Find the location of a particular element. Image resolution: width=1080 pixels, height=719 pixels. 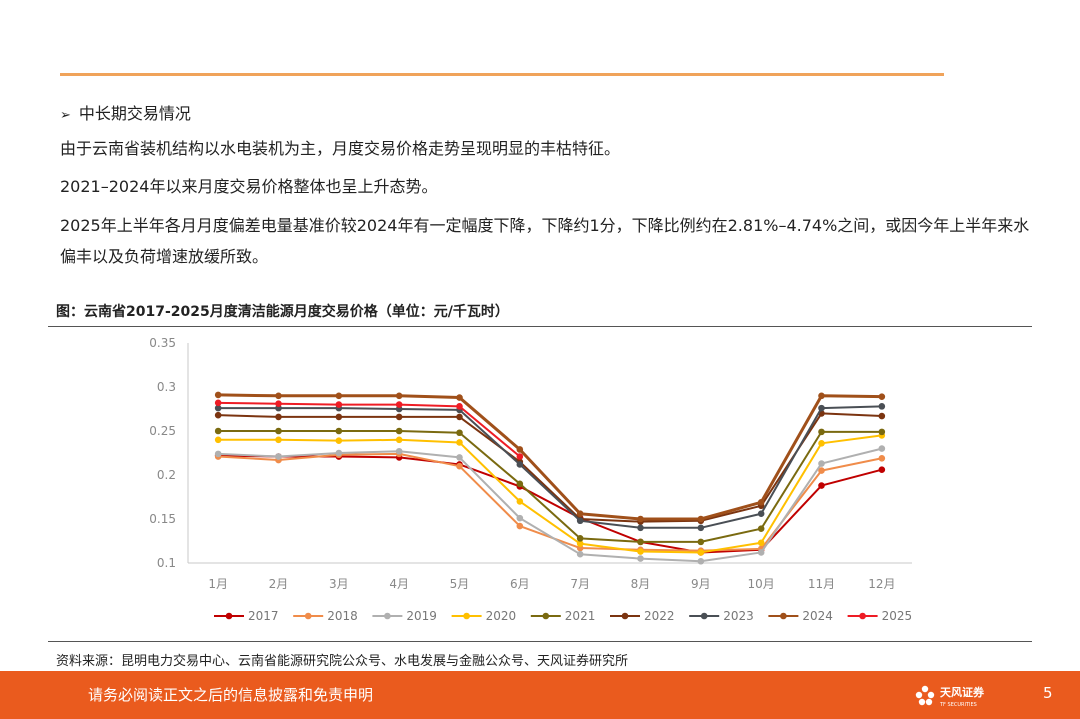

legend-marker-2023 is located at coordinates (704, 616).